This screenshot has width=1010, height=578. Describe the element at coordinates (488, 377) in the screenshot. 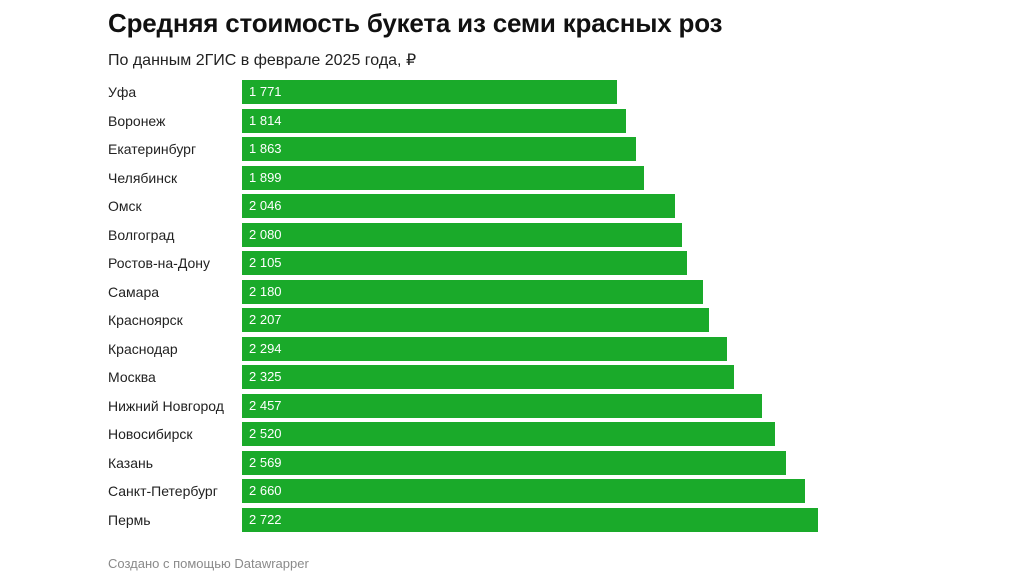

I see `bar: 2 325` at that location.